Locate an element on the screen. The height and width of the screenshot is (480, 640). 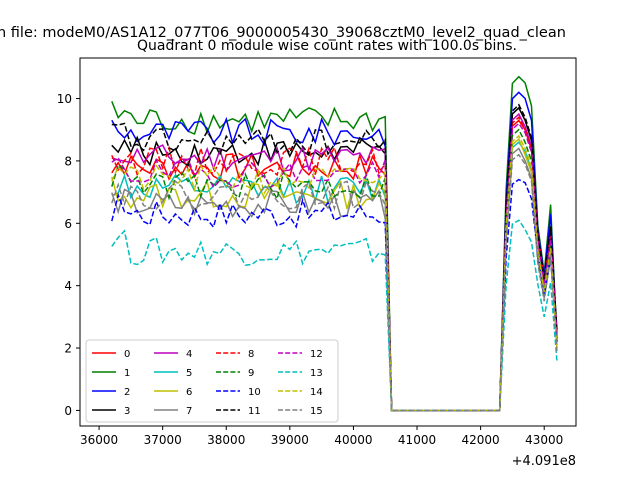
legend-box is located at coordinates (212, 381).